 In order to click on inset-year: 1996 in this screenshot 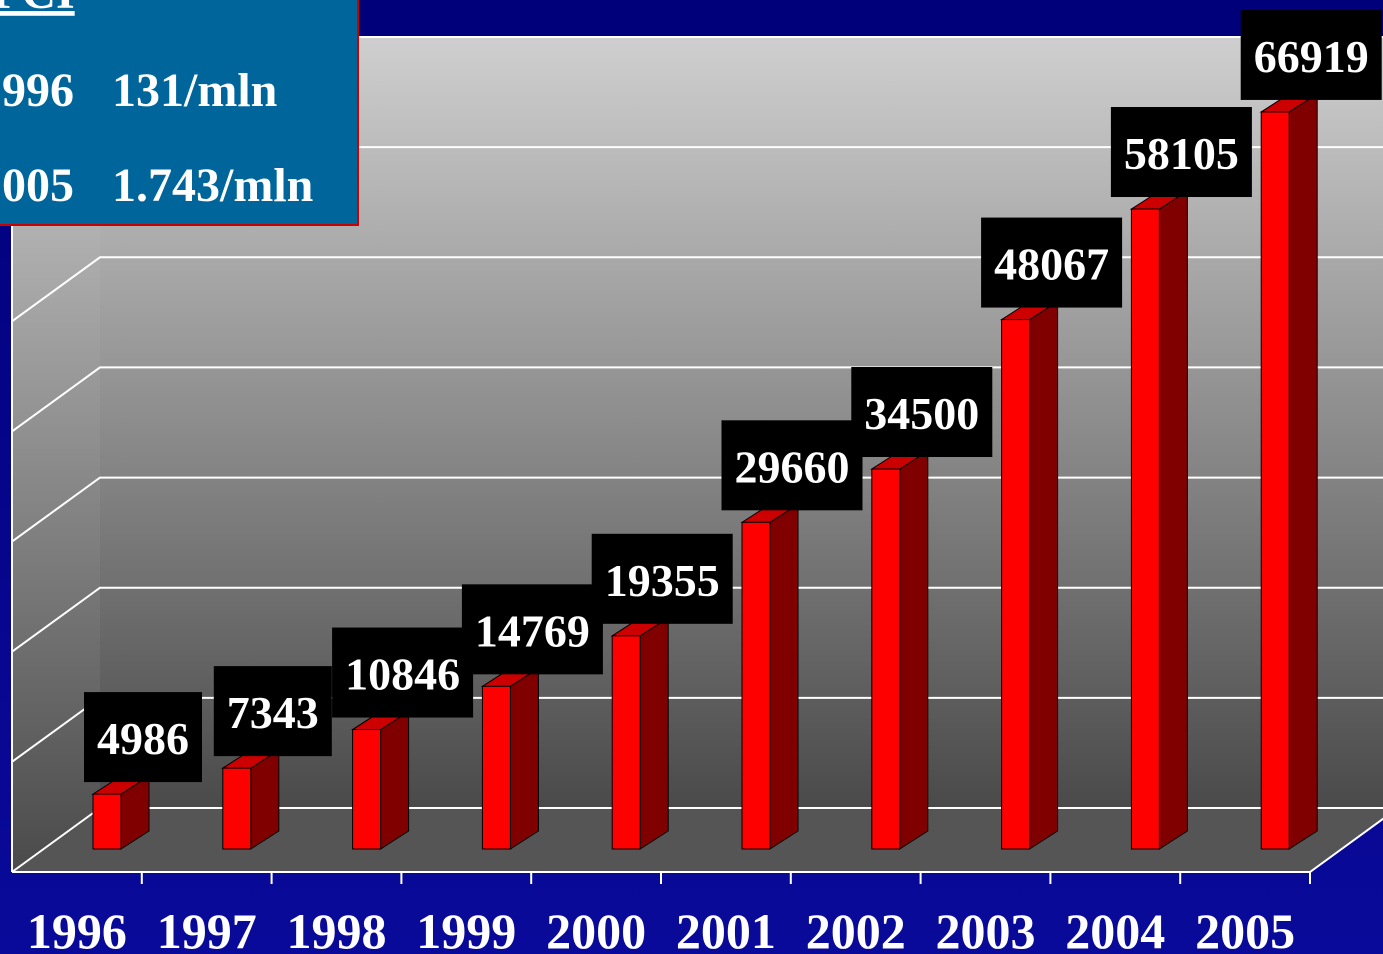, I will do `click(37, 90)`.